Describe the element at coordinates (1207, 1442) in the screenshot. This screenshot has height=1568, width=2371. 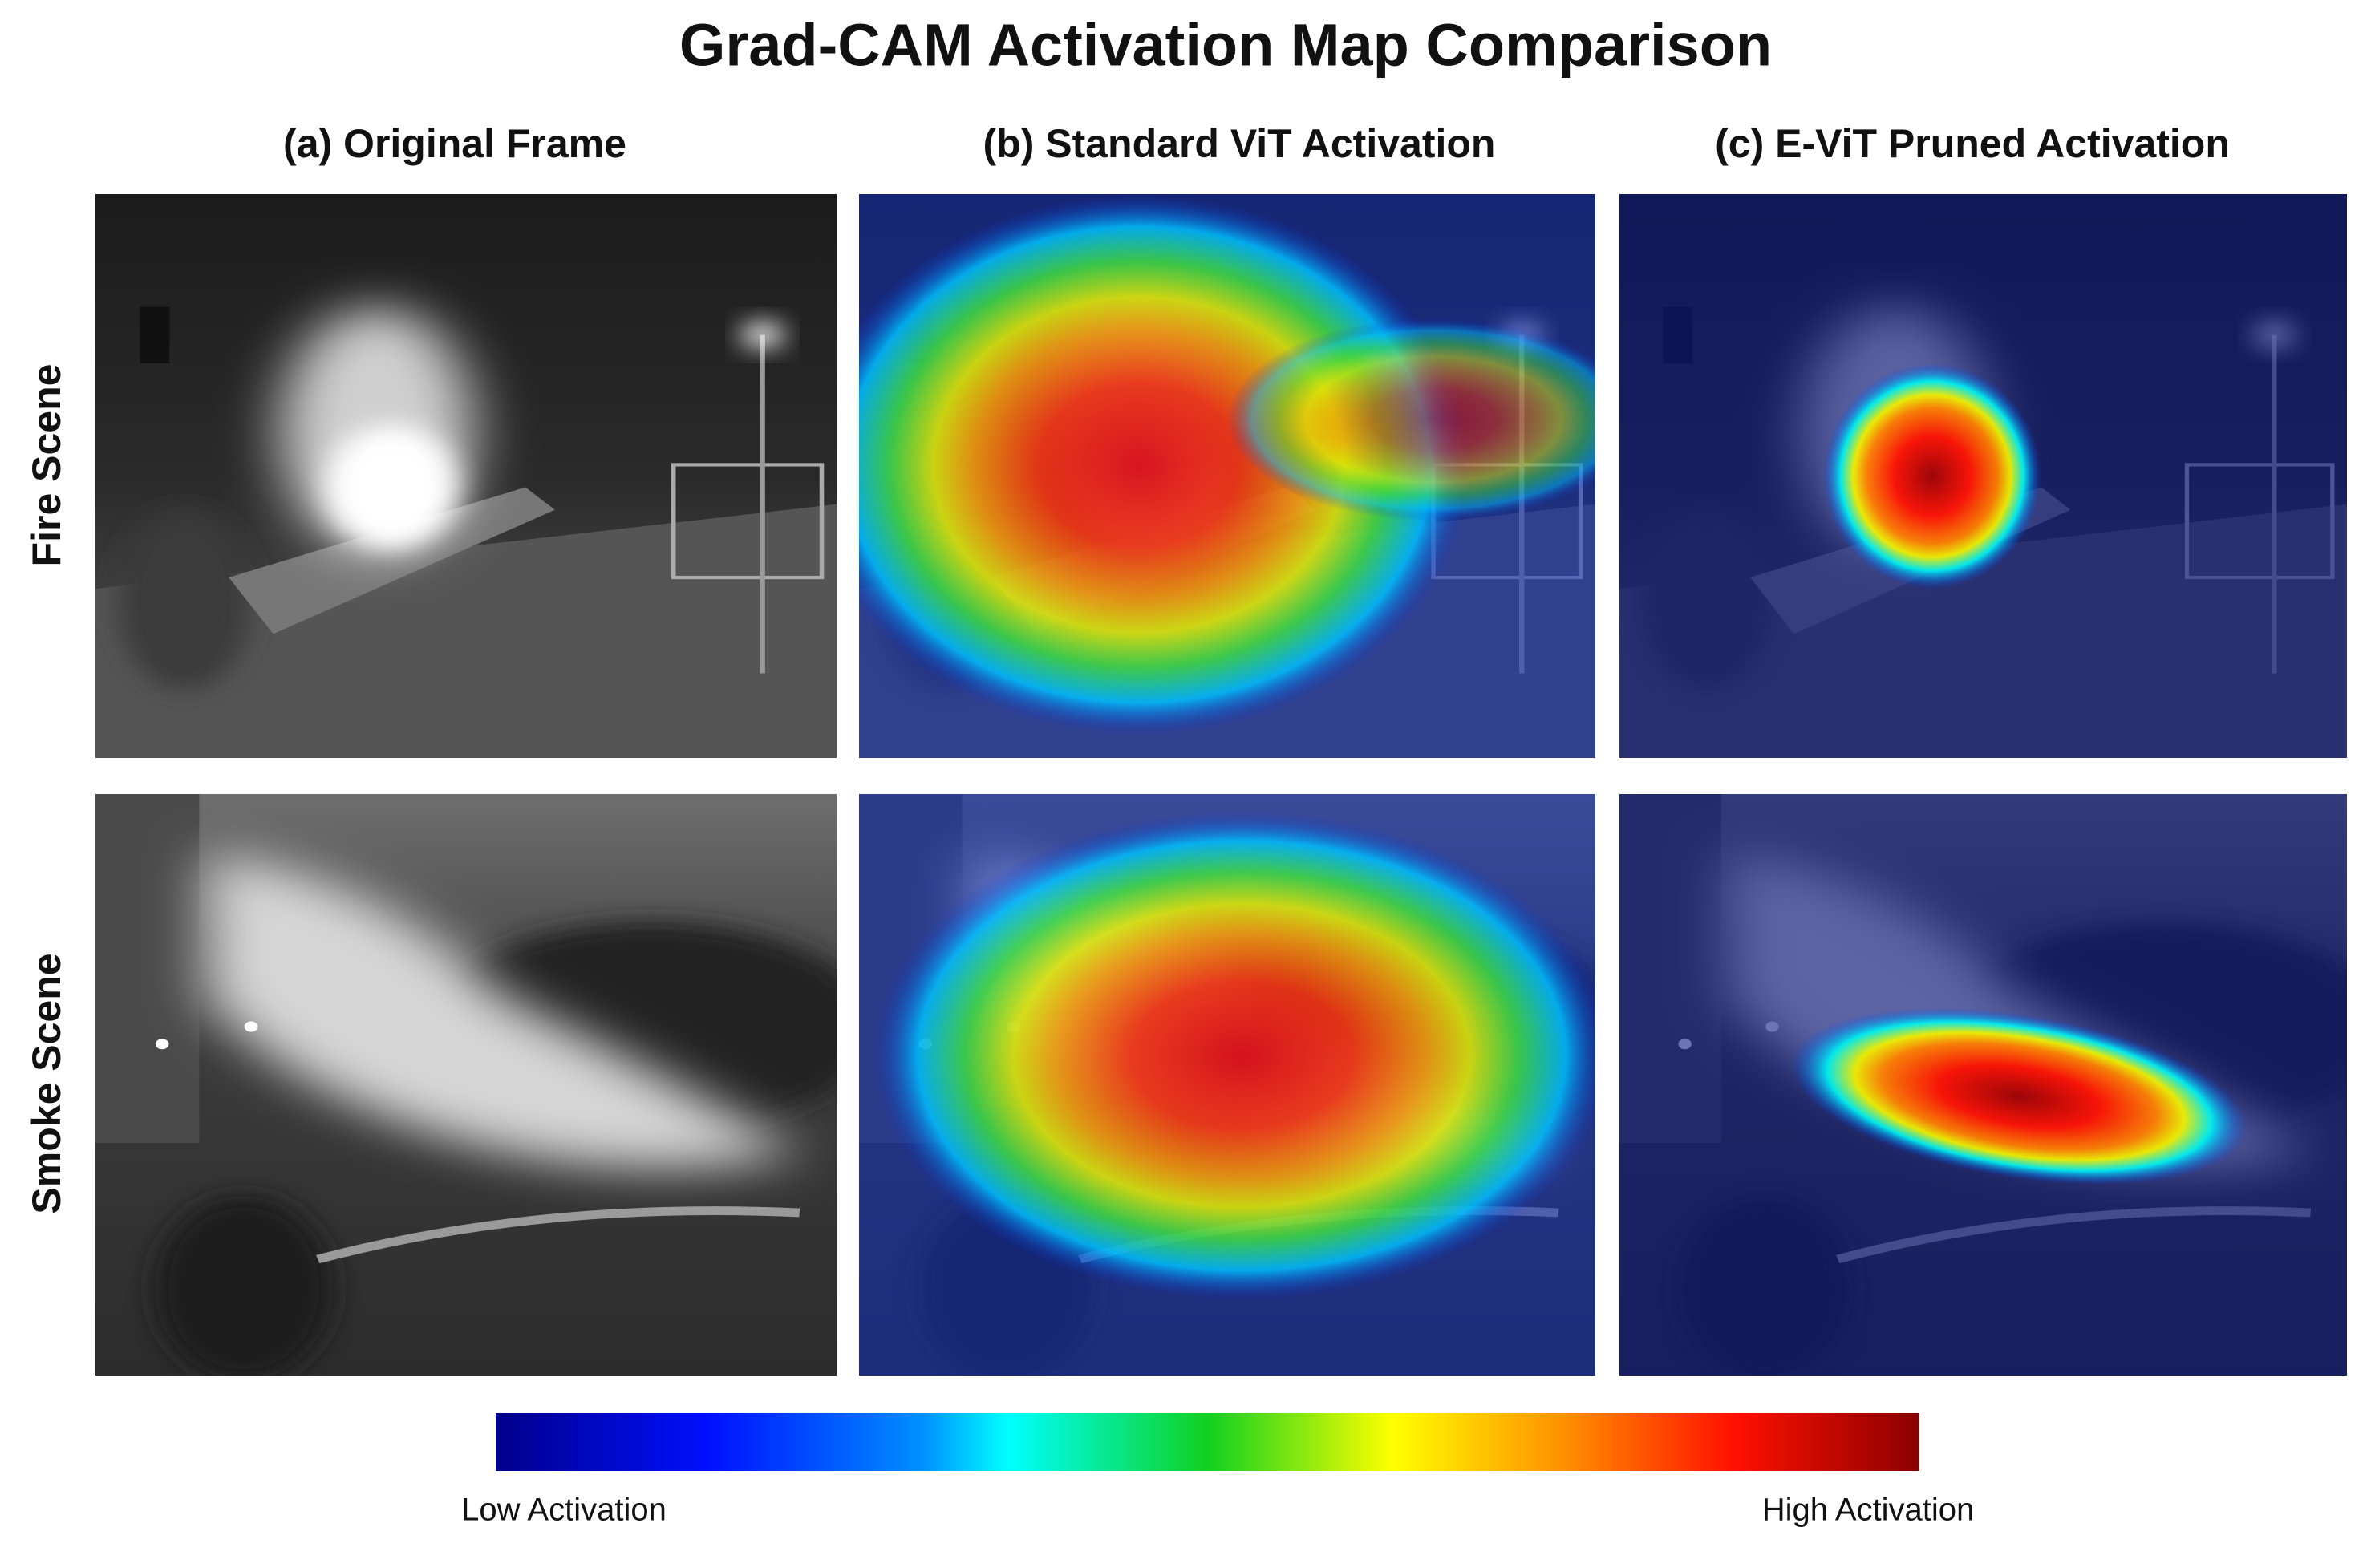
I see `colorbar` at that location.